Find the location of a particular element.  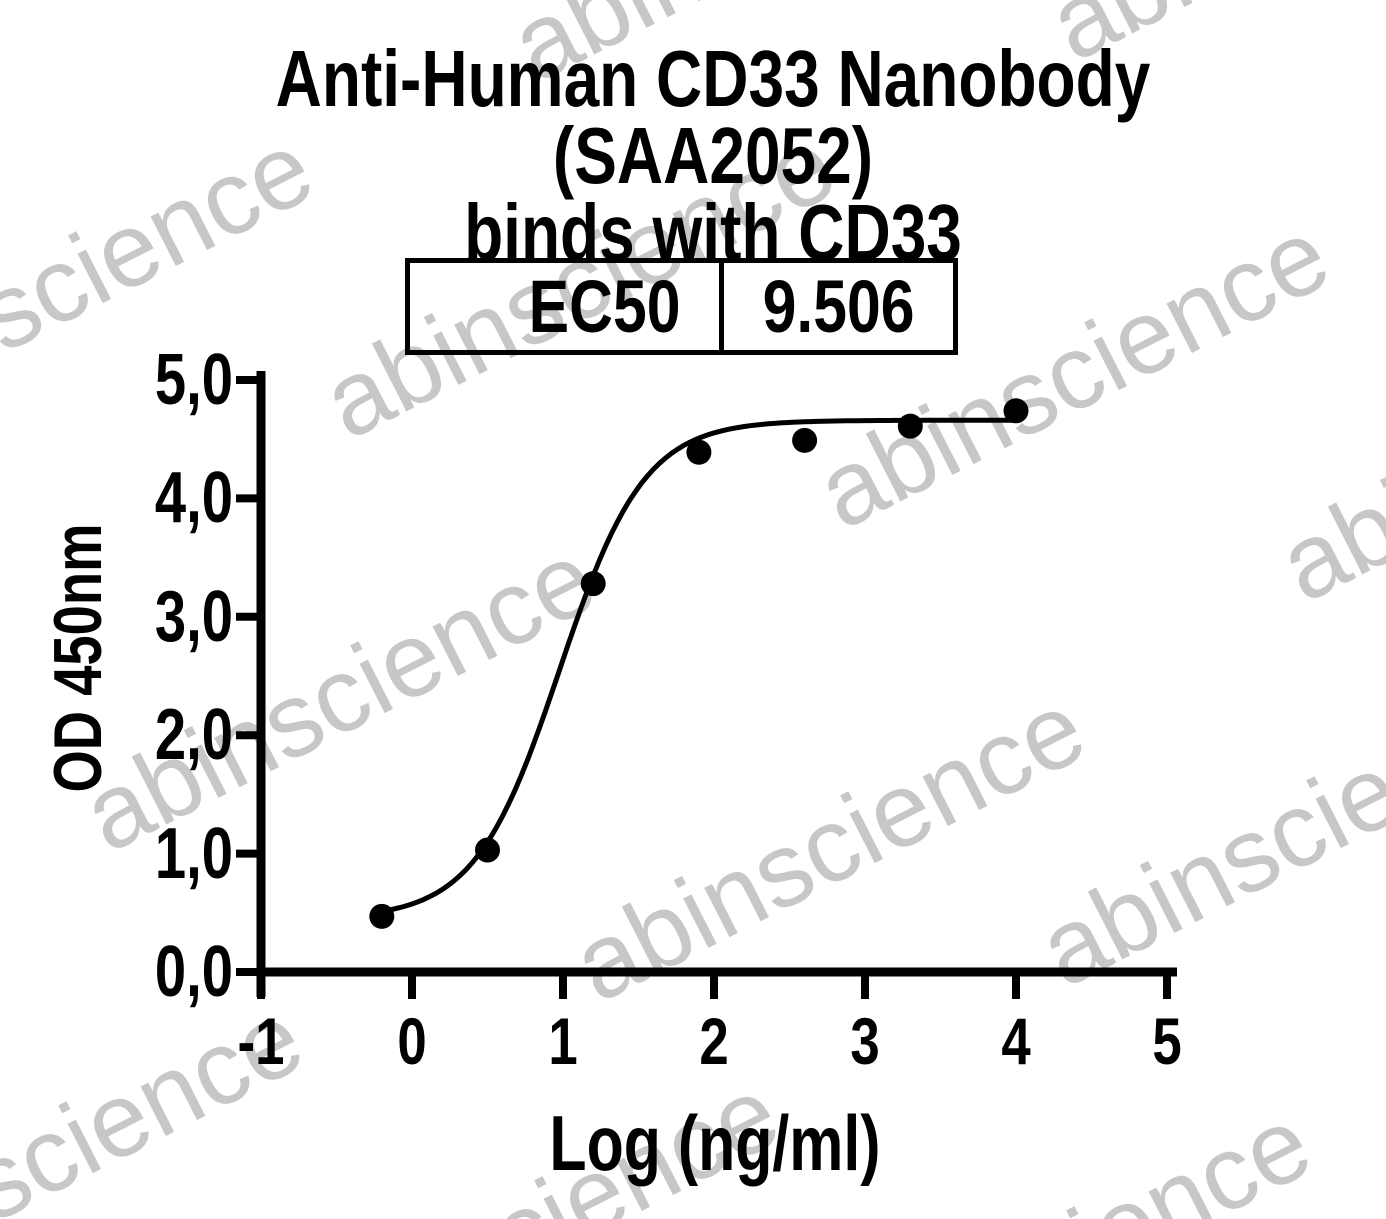

ec50-value: 9.506 is located at coordinates (838, 306).